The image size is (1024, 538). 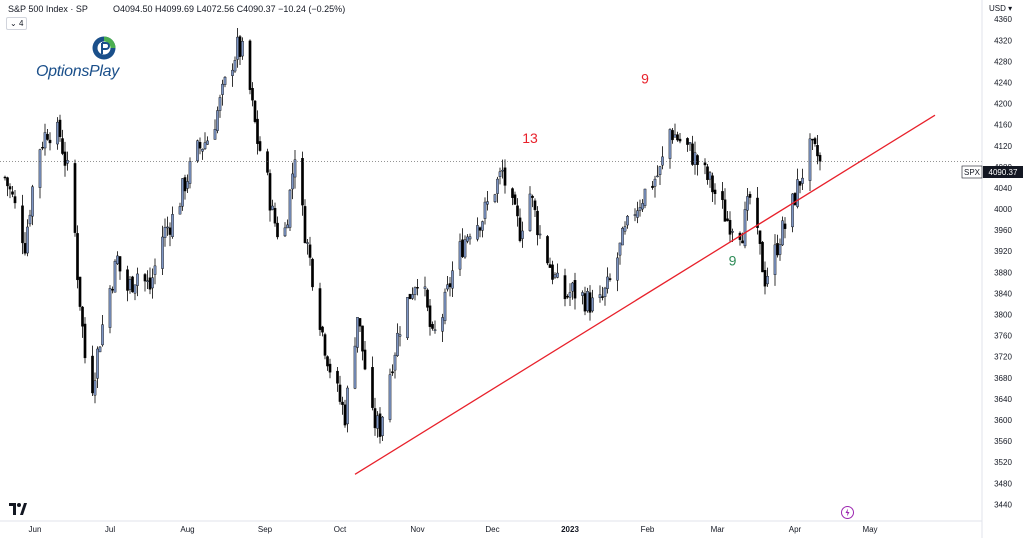 I want to click on indicators-toggle: ⌄ 4, so click(x=17, y=23).